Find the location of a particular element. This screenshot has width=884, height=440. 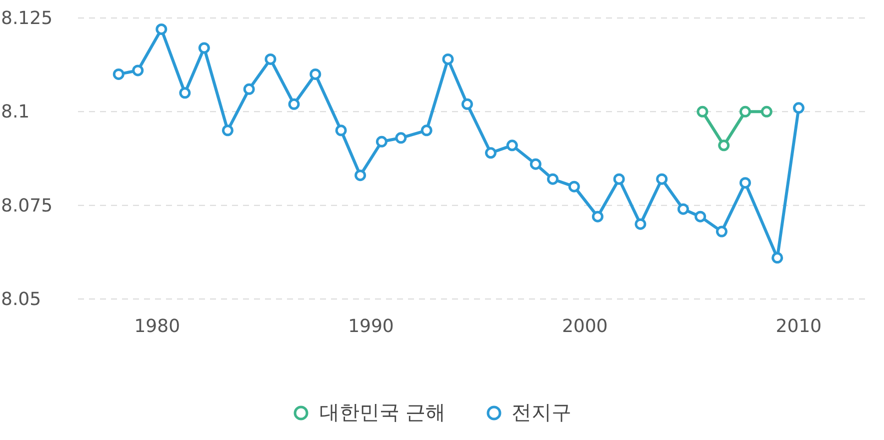

x-tick-label: 2010 is located at coordinates (799, 326).